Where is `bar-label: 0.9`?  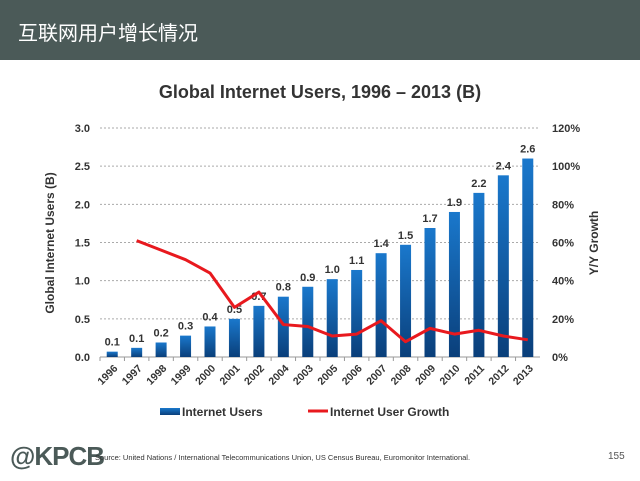 bar-label: 0.9 is located at coordinates (307, 278).